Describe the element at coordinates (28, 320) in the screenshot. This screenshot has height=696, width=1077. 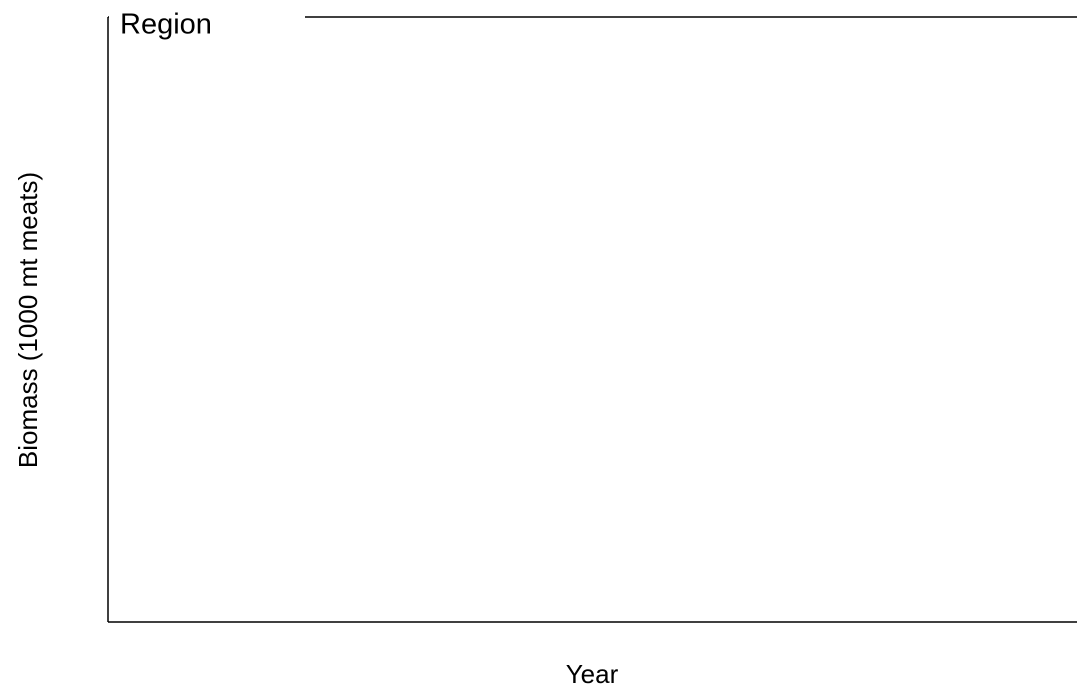
I see `y-axis-title: Biomass (1000 mt meats)` at that location.